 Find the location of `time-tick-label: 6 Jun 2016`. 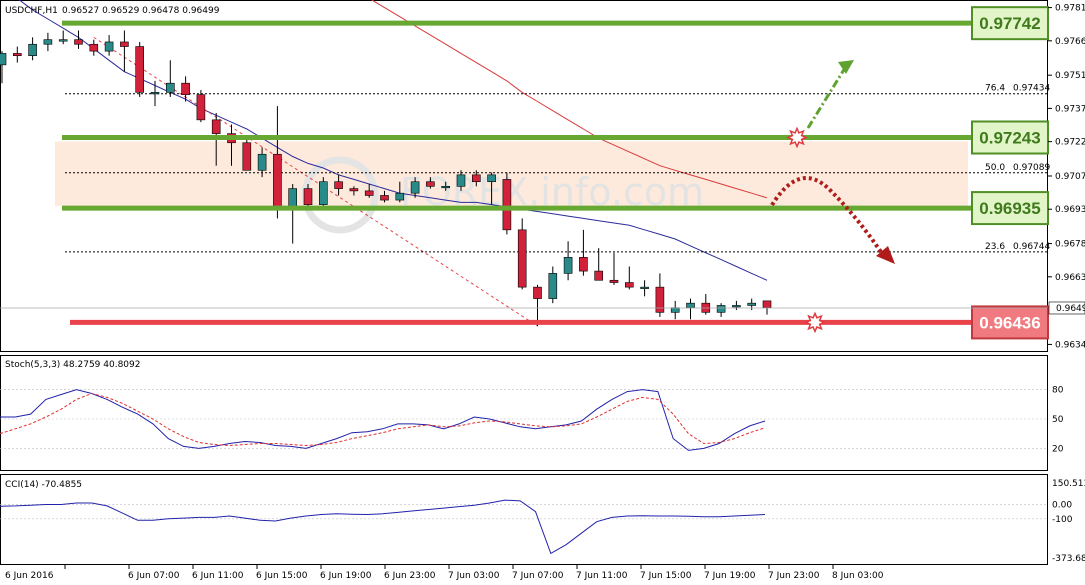

time-tick-label: 6 Jun 2016 is located at coordinates (29, 576).